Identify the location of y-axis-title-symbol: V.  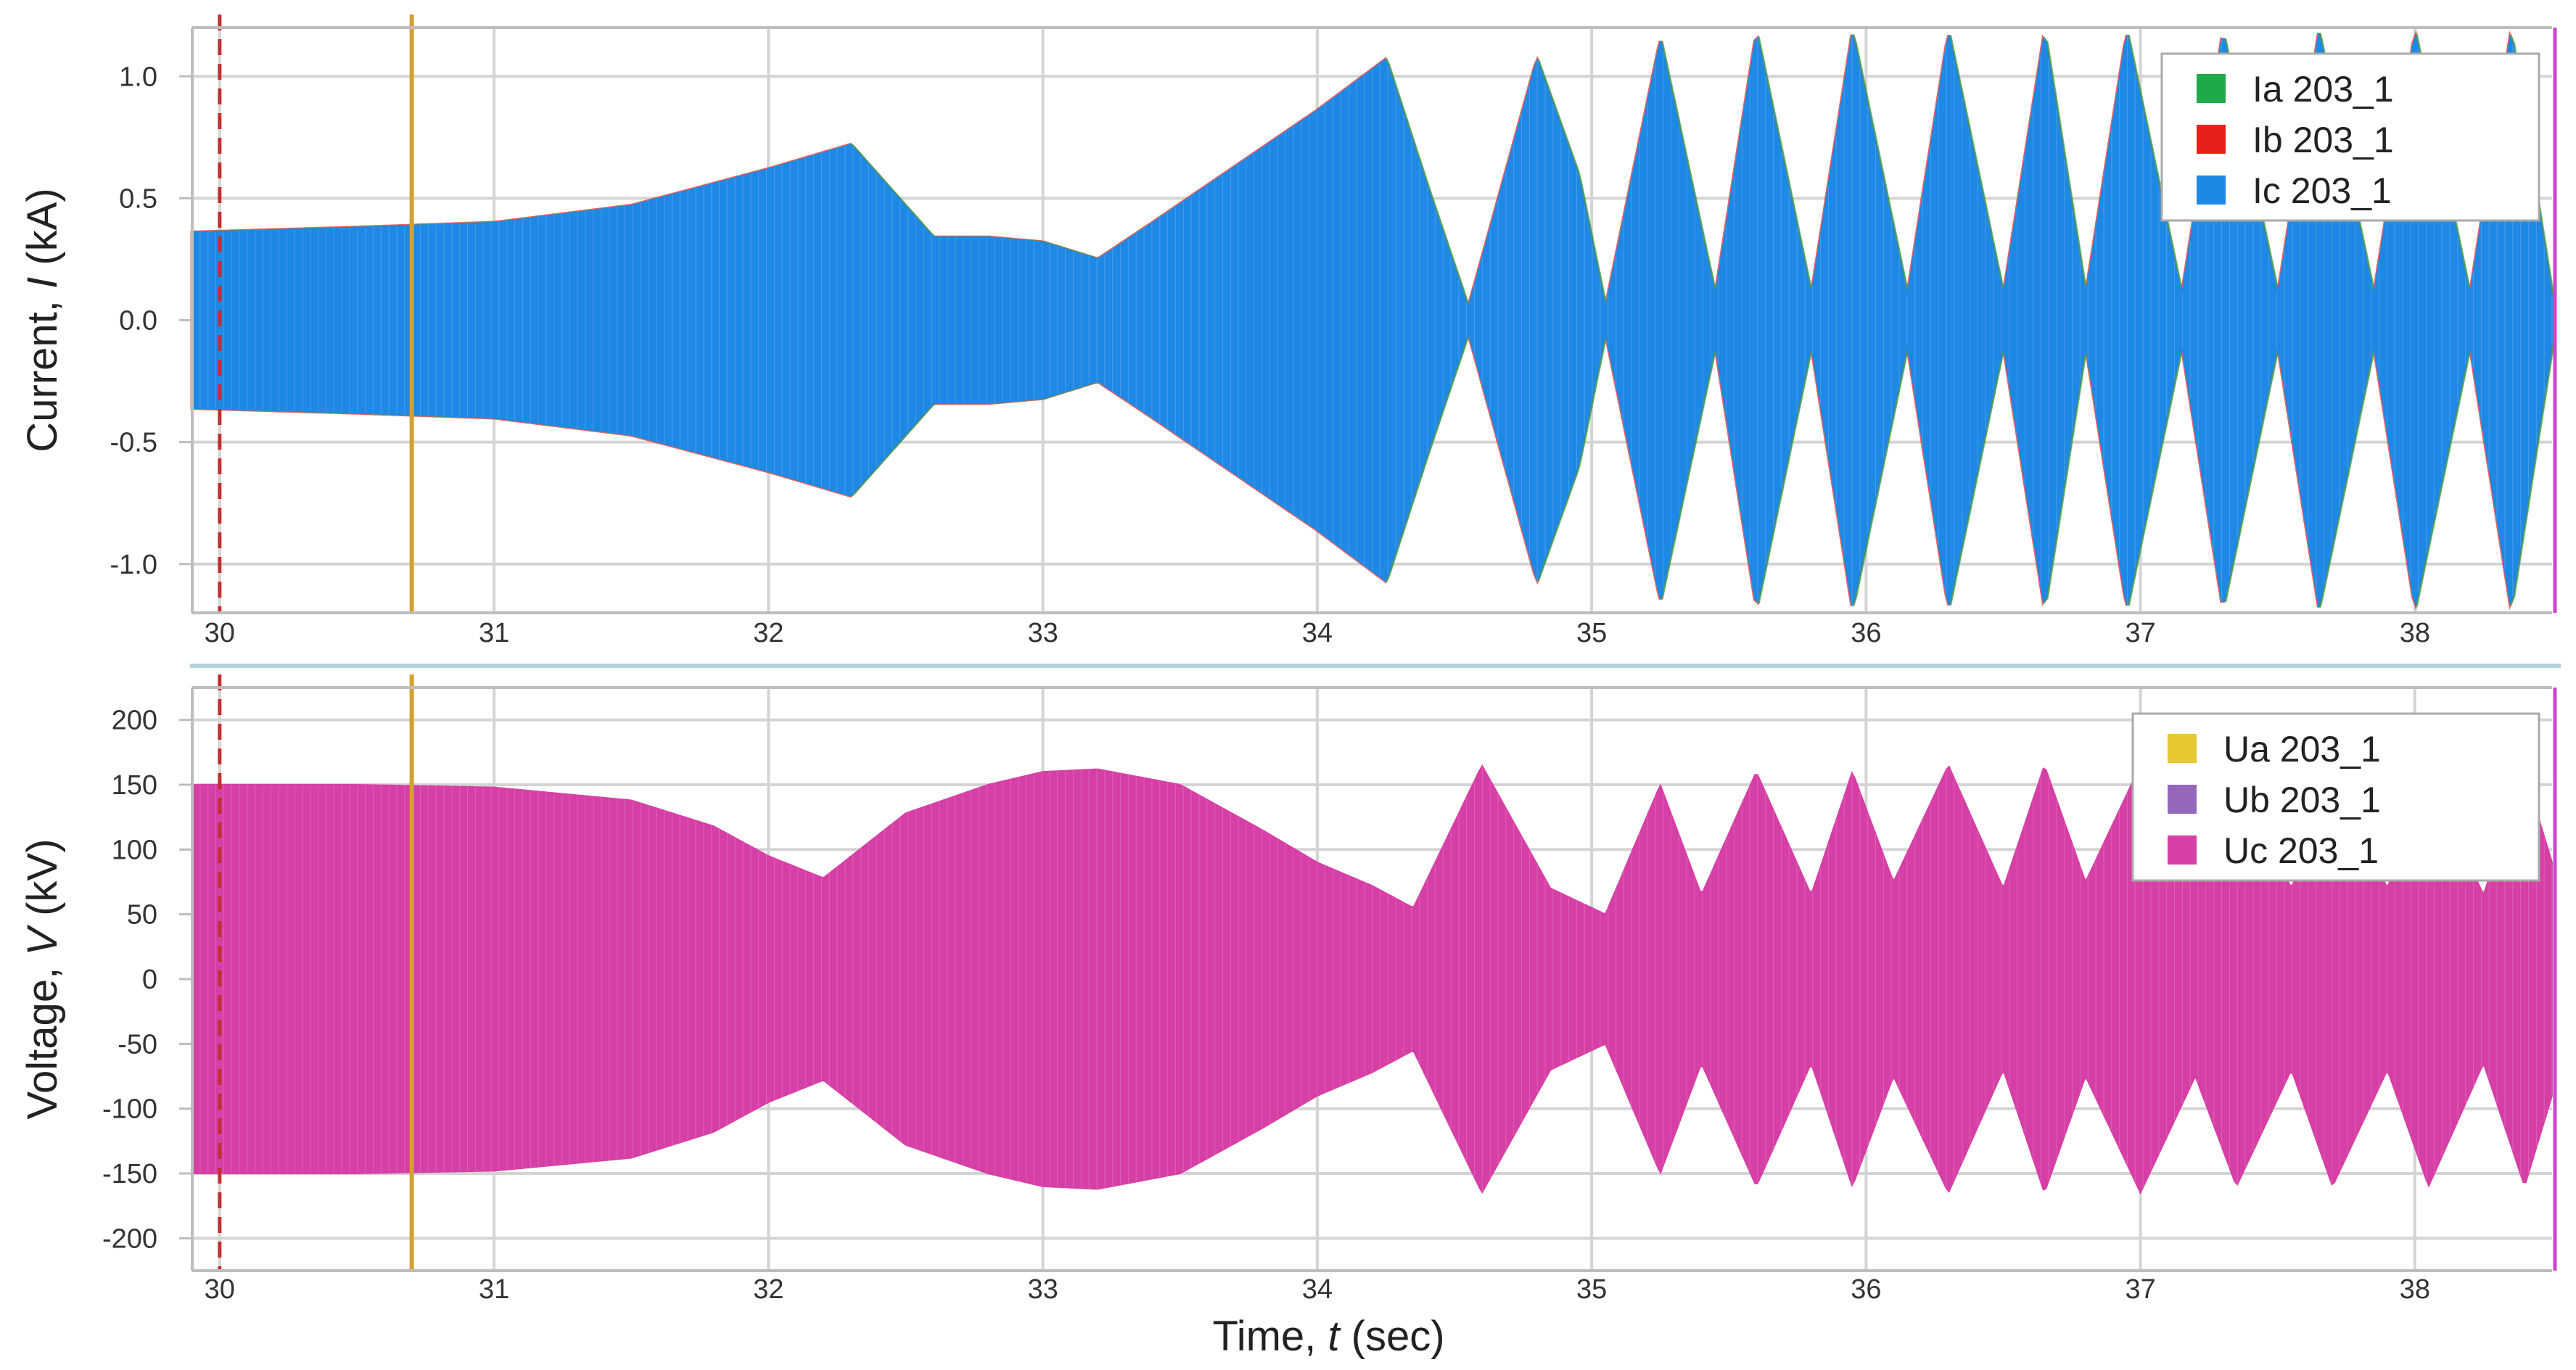
(42, 940).